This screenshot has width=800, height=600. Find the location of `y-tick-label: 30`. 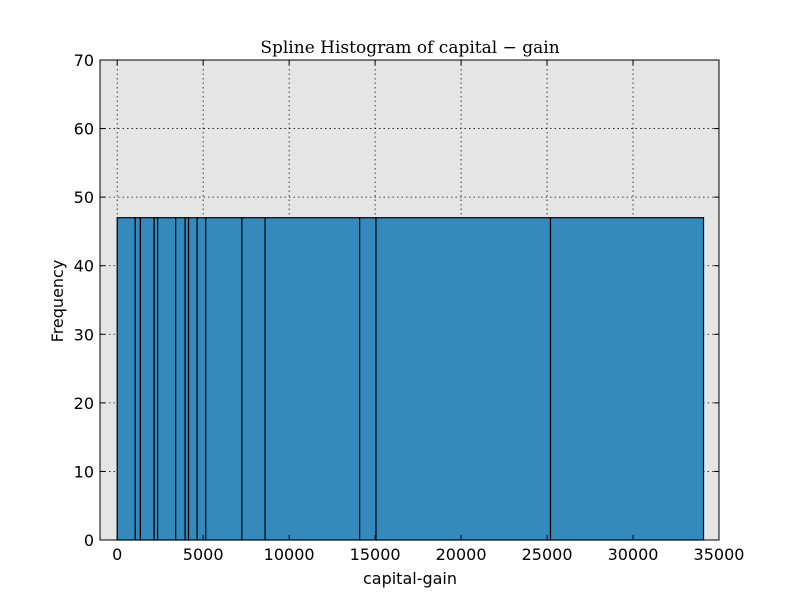

y-tick-label: 30 is located at coordinates (84, 334).